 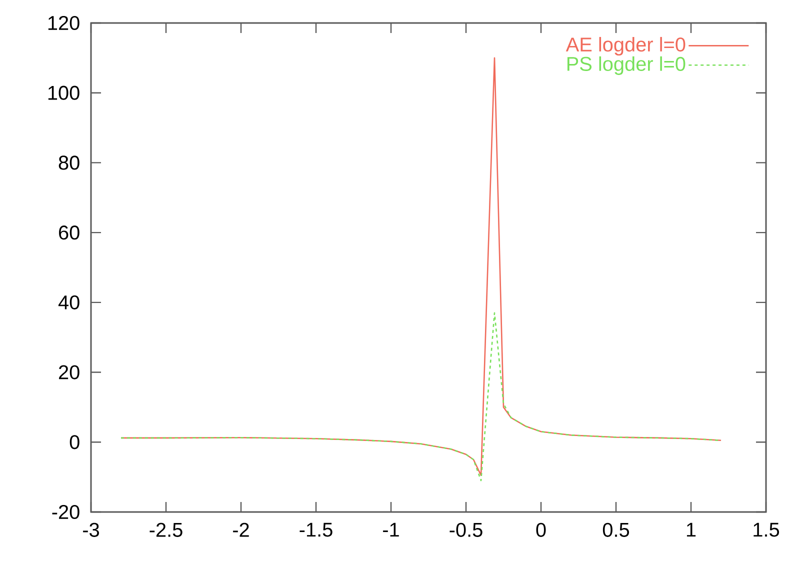 What do you see at coordinates (691, 529) in the screenshot?
I see `x-tick-label: 1` at bounding box center [691, 529].